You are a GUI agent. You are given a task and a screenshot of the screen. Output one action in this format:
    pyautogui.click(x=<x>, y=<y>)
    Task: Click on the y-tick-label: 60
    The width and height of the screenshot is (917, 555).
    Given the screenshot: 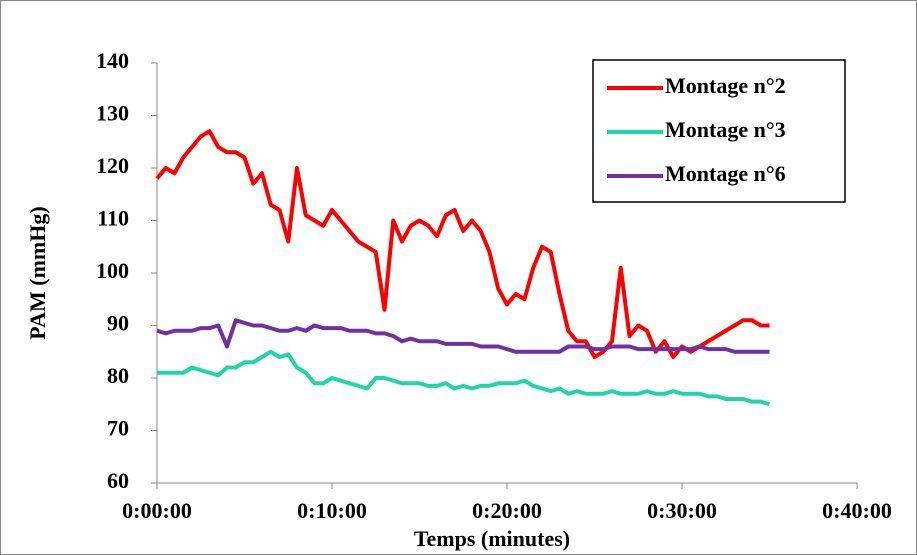 What is the action you would take?
    pyautogui.click(x=118, y=480)
    